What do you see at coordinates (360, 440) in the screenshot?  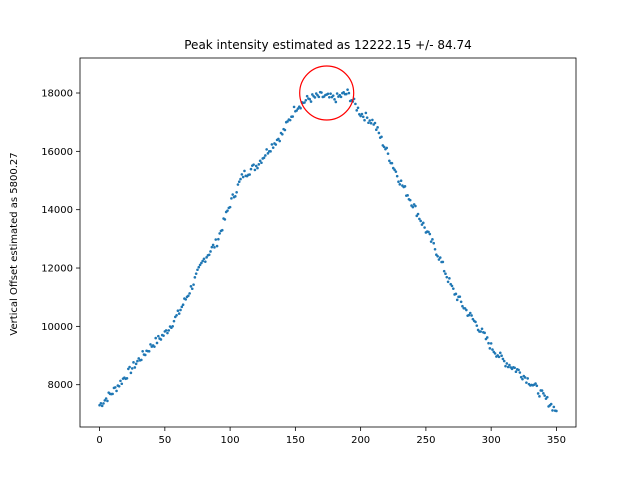 I see `x-tick-label: 200` at bounding box center [360, 440].